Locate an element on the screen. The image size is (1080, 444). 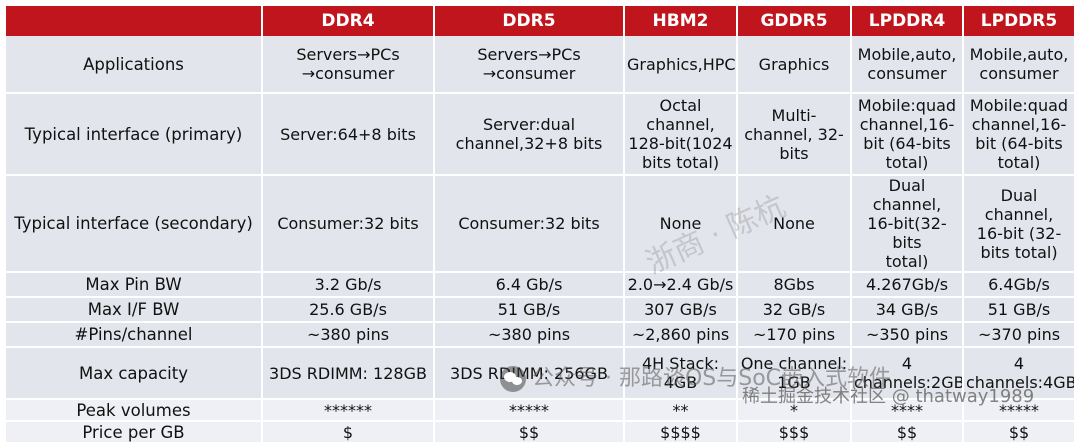
table-cell: ~370 pins is located at coordinates (1020, 335).